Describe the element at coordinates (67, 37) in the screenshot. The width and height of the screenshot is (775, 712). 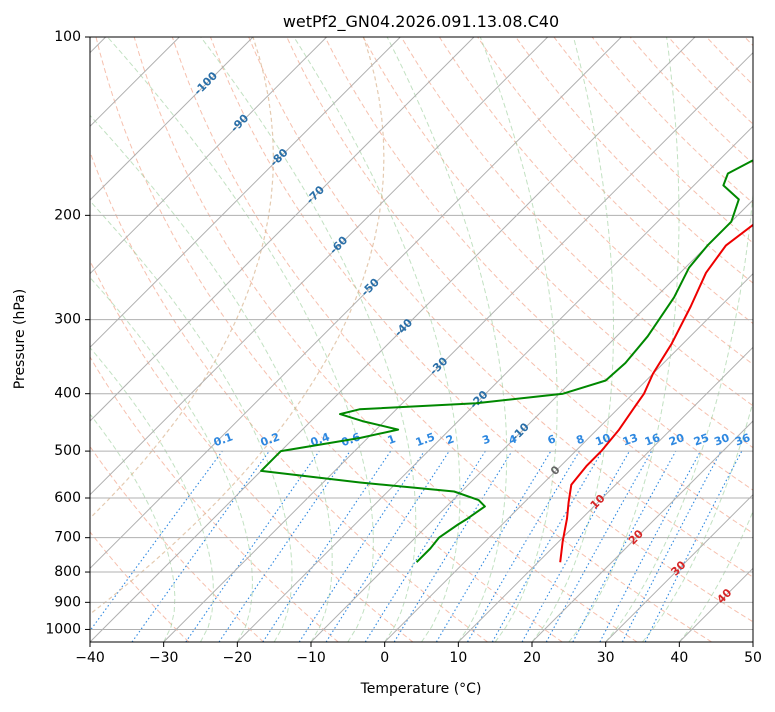
I see `y-tick-label: 100` at that location.